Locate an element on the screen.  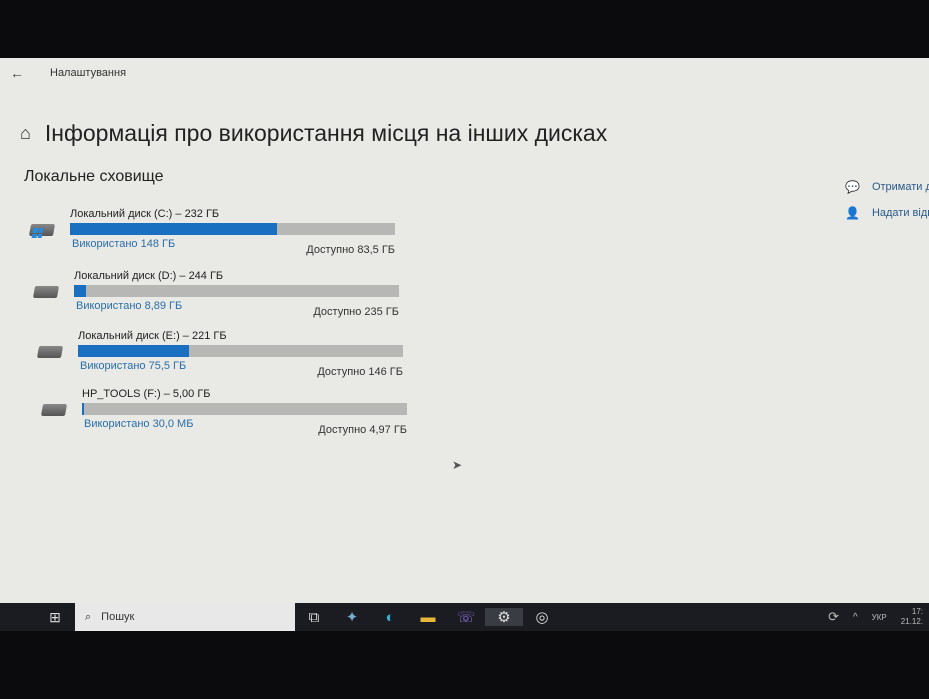
get-help-label: Отримати д is located at coordinates (900, 187).